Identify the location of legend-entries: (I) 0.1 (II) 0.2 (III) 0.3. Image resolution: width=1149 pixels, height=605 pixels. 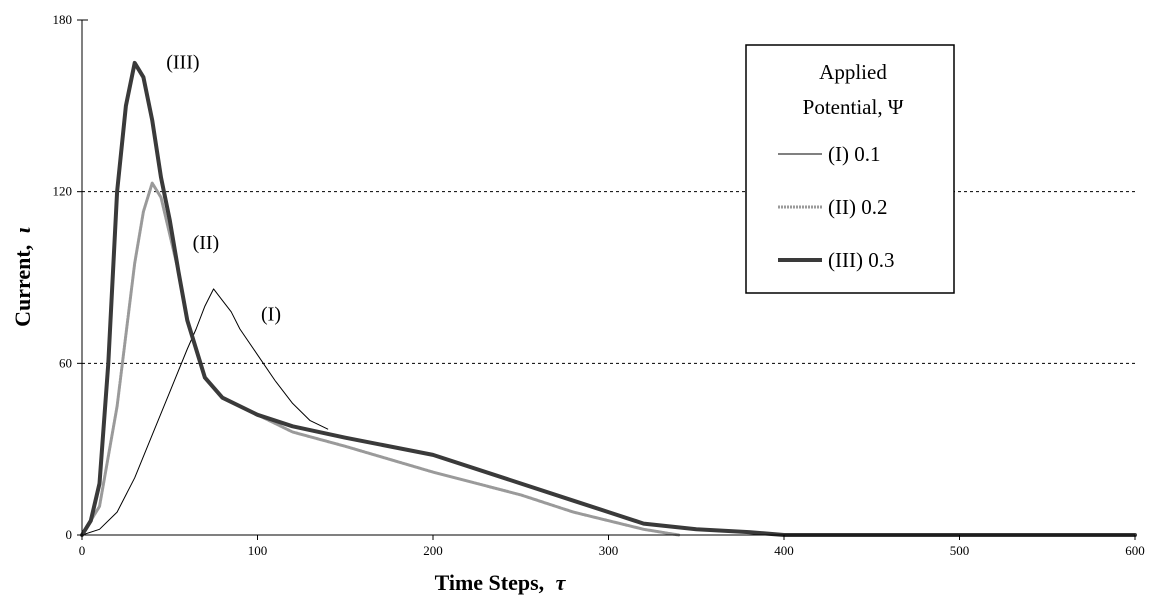
(836, 207).